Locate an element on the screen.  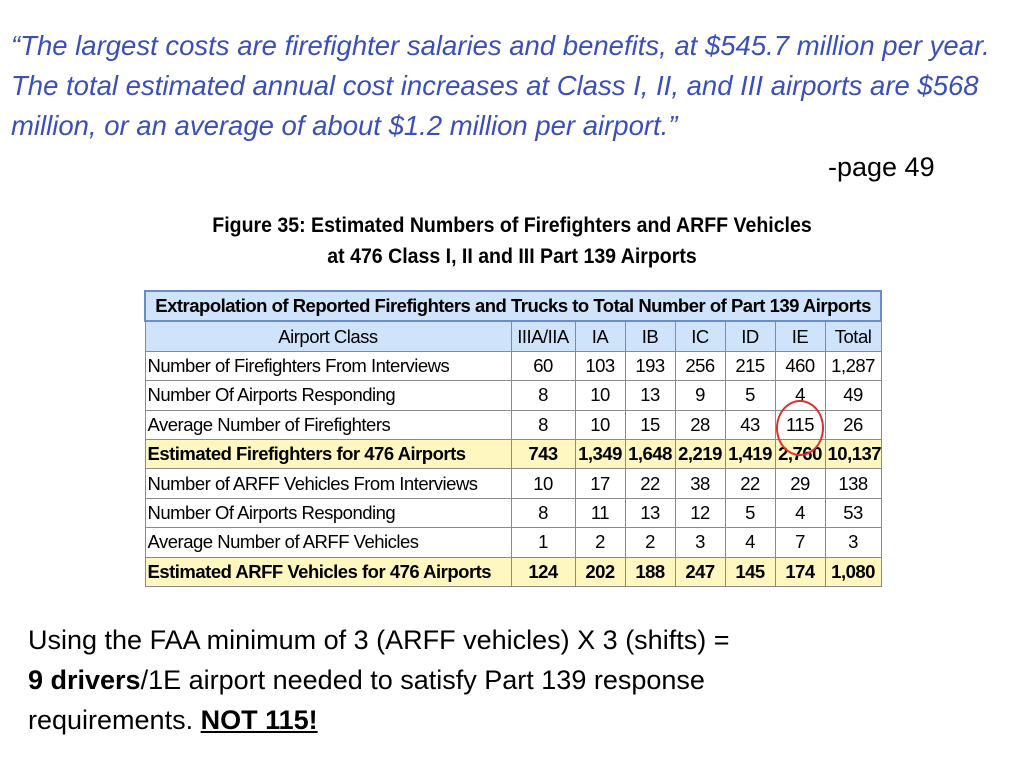
row-label: Number of Firefighters From Interviews is located at coordinates (328, 366).